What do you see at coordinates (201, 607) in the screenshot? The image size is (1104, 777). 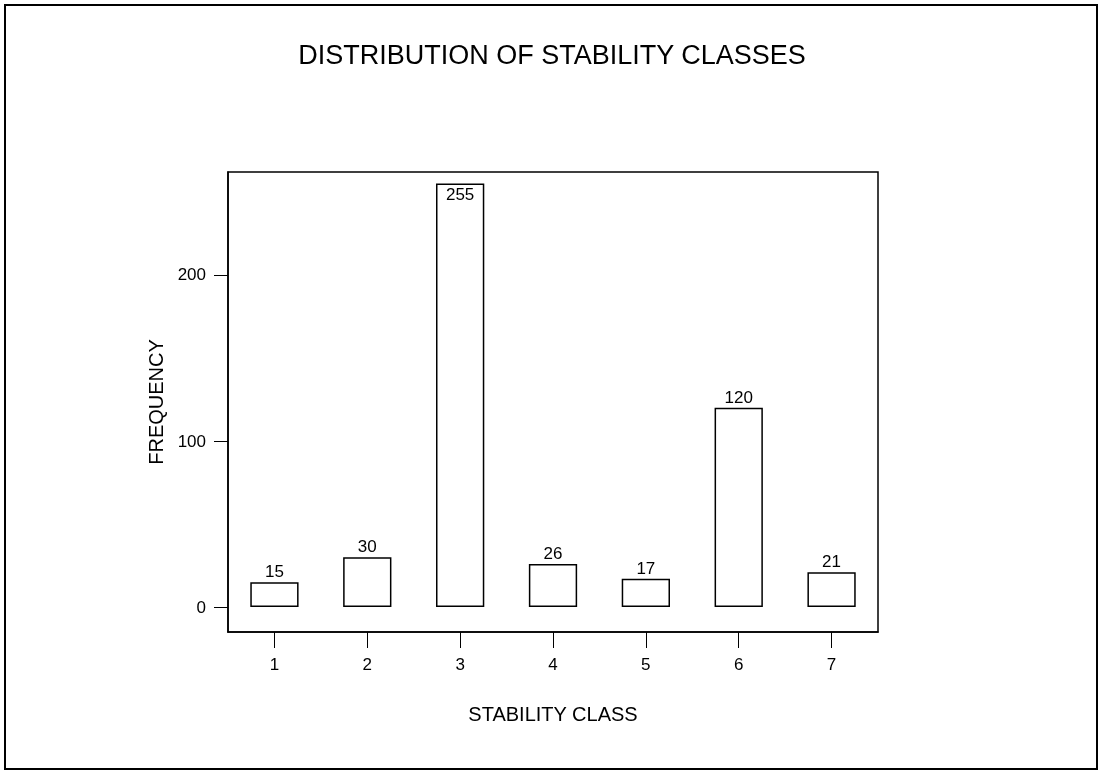 I see `y-tick-label: 0` at bounding box center [201, 607].